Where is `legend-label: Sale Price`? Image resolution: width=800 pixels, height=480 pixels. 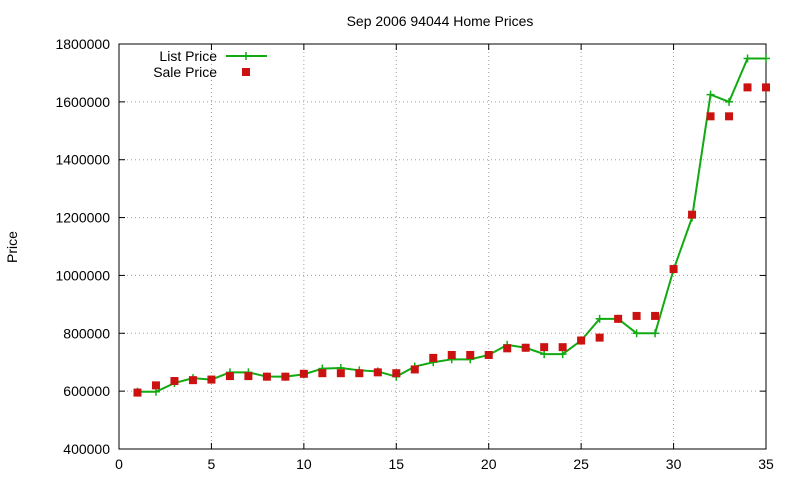 legend-label: Sale Price is located at coordinates (185, 72).